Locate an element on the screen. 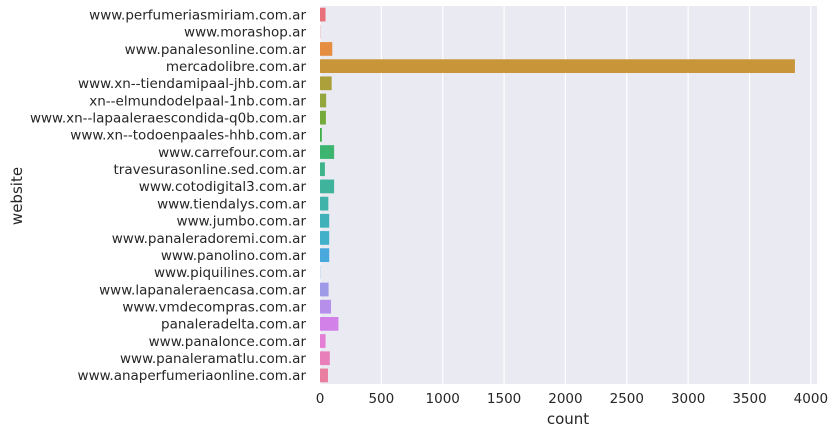 This screenshot has height=437, width=836. x-tick-label: 3500 is located at coordinates (749, 399).